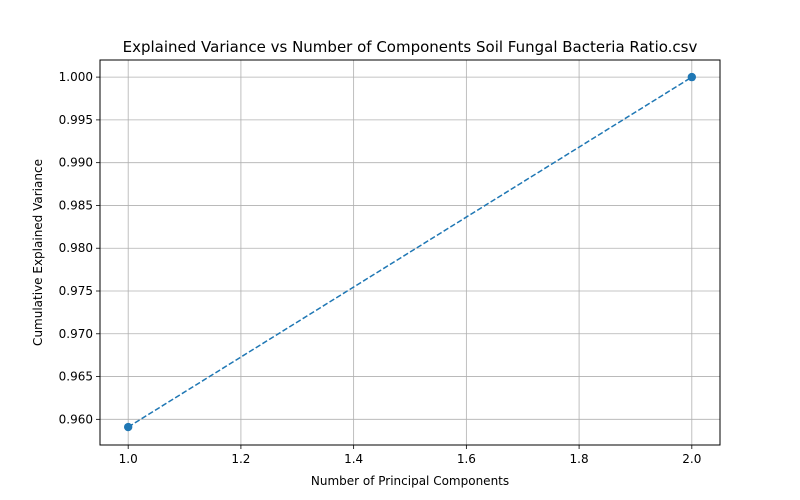  I want to click on y-tick-label: 0.990, so click(76, 163).